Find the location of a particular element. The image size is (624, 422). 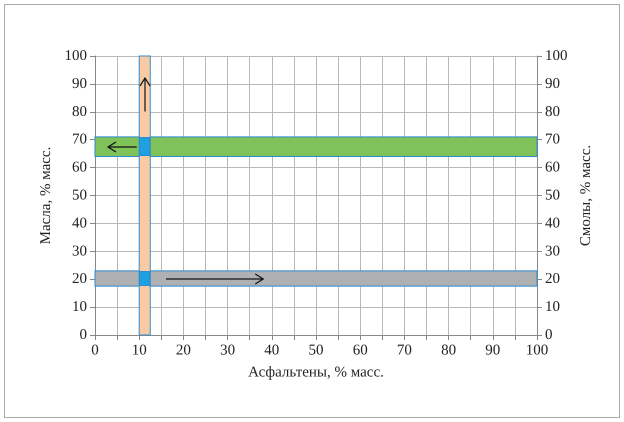

y2-tick-label: 70 is located at coordinates (552, 140).